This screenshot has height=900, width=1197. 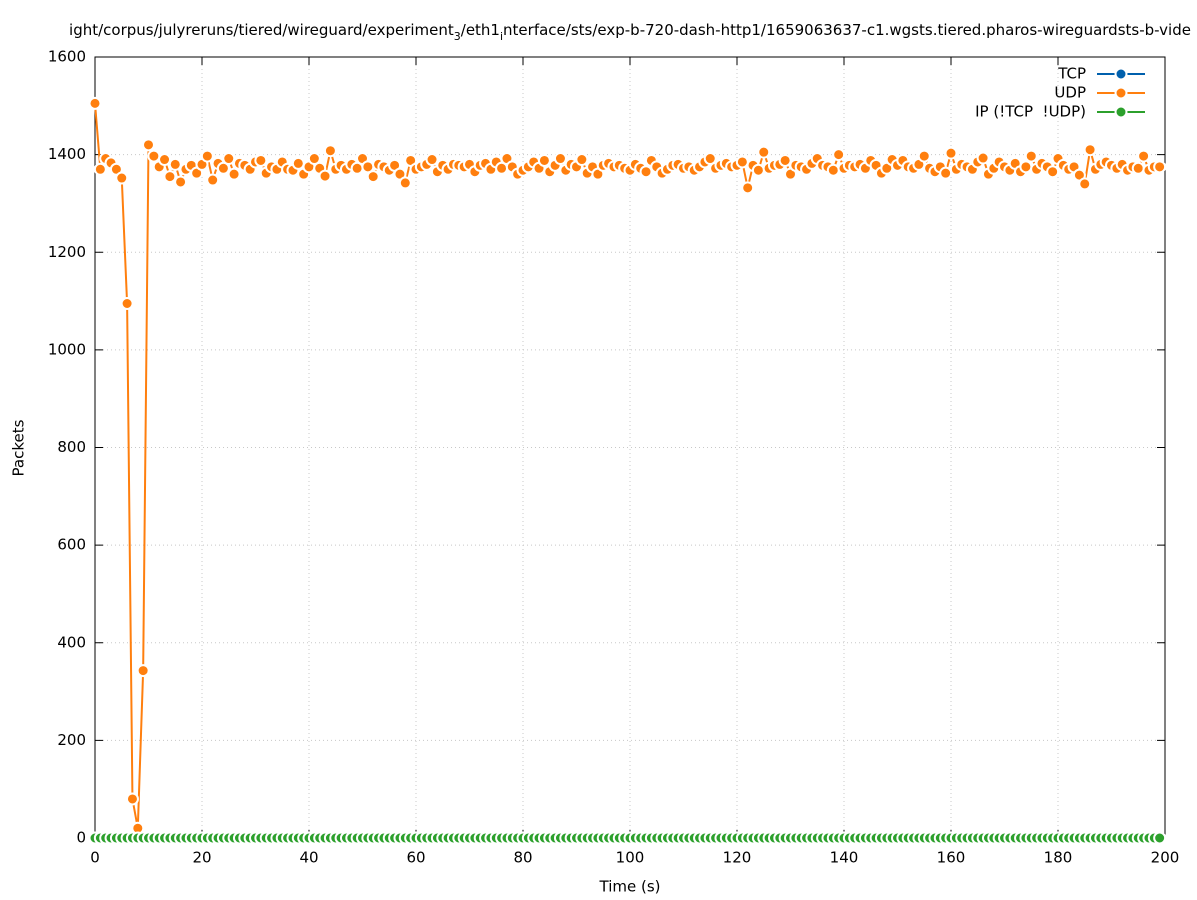 What do you see at coordinates (1071, 74) in the screenshot?
I see `legend-label: TCP` at bounding box center [1071, 74].